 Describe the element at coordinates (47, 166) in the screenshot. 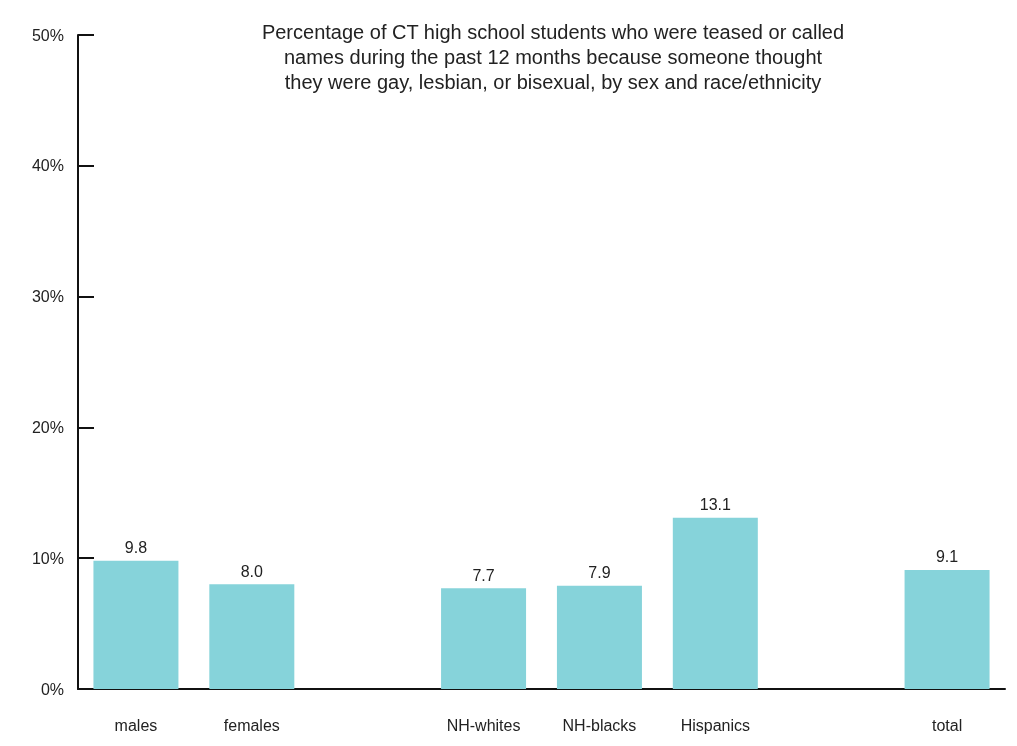

I see `y-tick-label: 40%` at that location.